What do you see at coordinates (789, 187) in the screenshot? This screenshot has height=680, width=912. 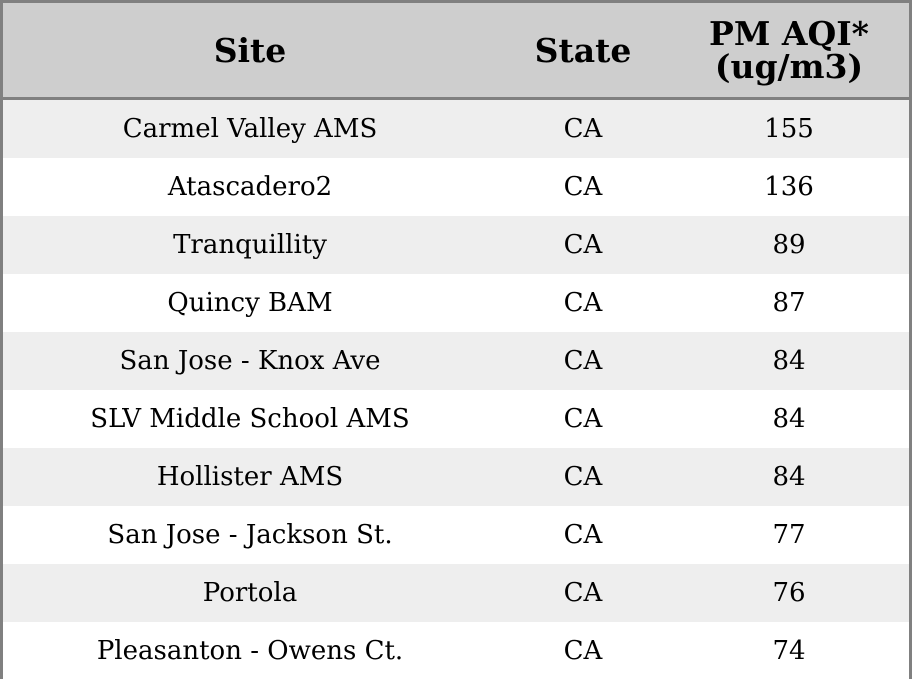 I see `cell-pm-aqi: 136` at bounding box center [789, 187].